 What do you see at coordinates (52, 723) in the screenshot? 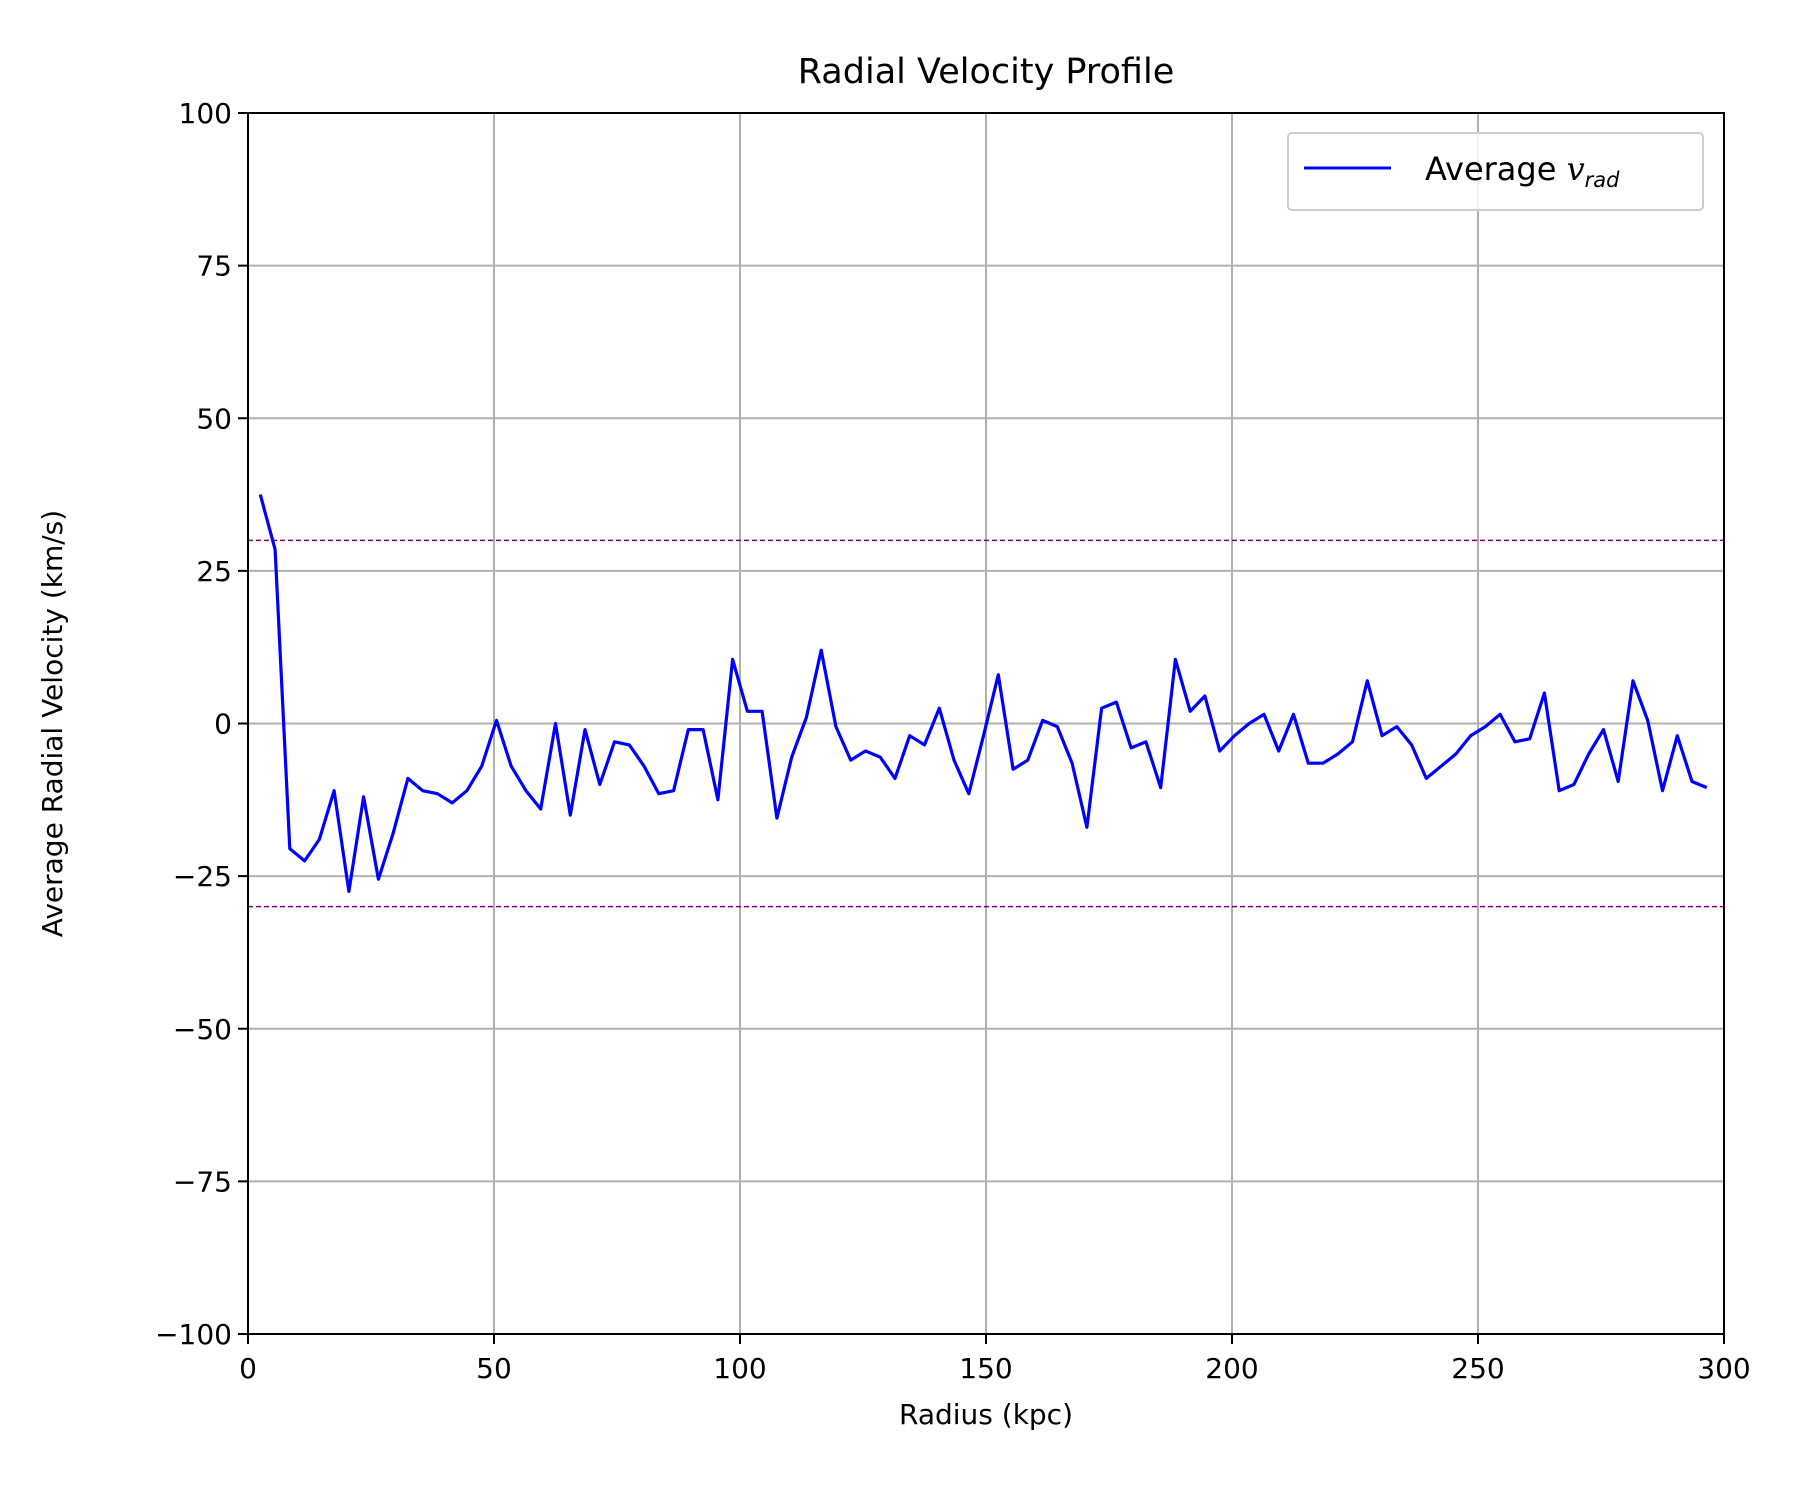
I see `y-axis-label: Average Radial Velocity (km/s)` at bounding box center [52, 723].